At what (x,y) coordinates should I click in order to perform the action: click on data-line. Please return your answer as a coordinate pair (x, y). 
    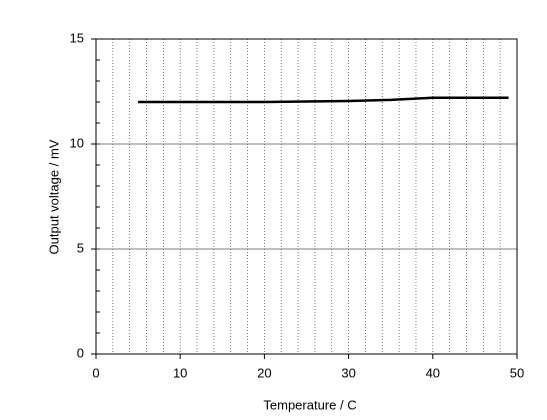
    Looking at the image, I should click on (323, 100).